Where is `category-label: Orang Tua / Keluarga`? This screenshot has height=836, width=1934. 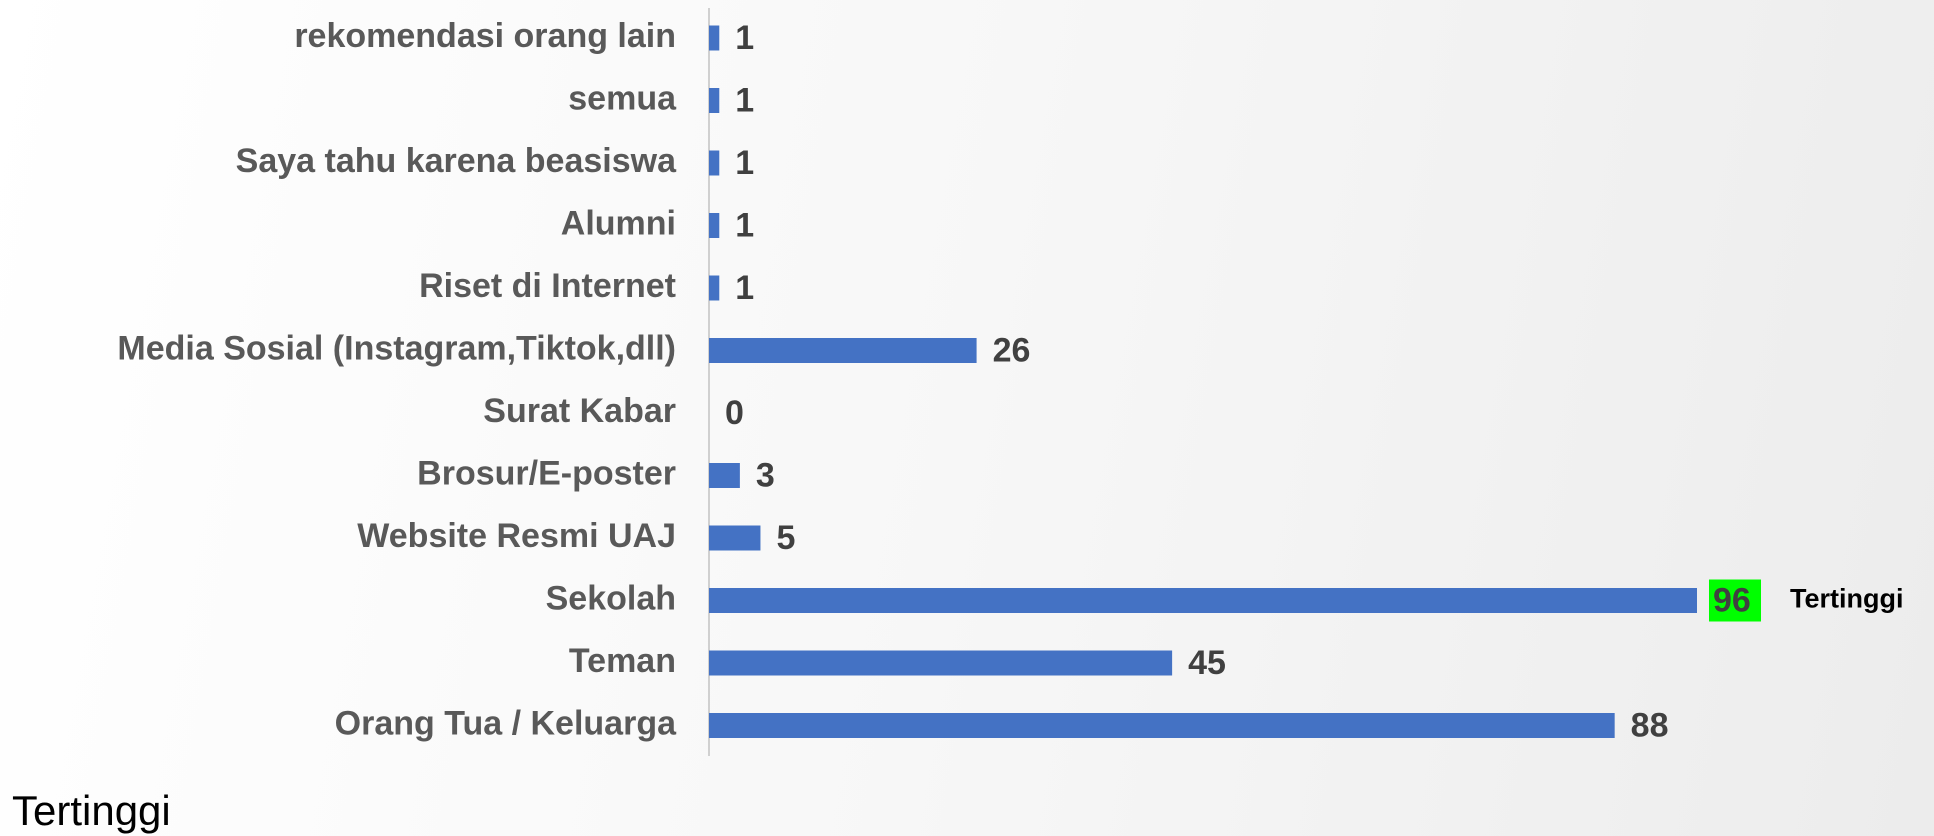
category-label: Orang Tua / Keluarga is located at coordinates (506, 723).